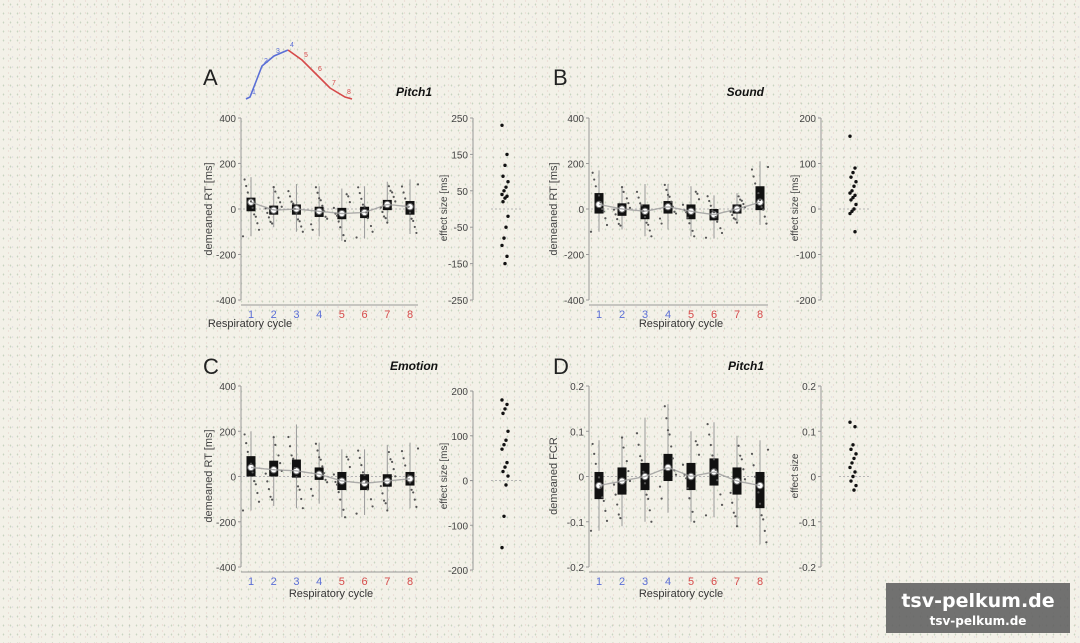 The image size is (1080, 643). What do you see at coordinates (459, 155) in the screenshot?
I see `panel-a-effect-ytick-label: 150` at bounding box center [459, 155].